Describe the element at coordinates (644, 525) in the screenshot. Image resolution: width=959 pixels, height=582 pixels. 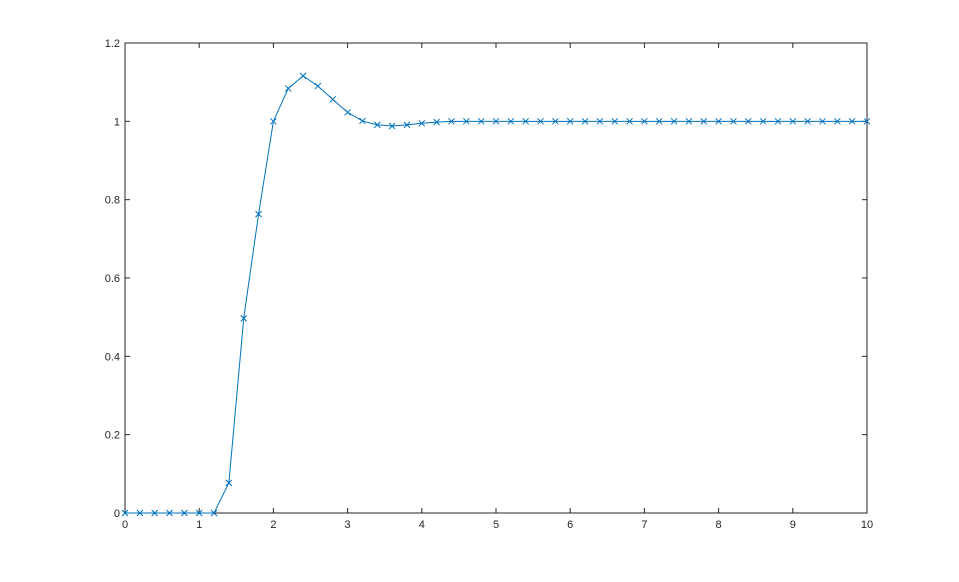
I see `x-tick-label: 7` at that location.